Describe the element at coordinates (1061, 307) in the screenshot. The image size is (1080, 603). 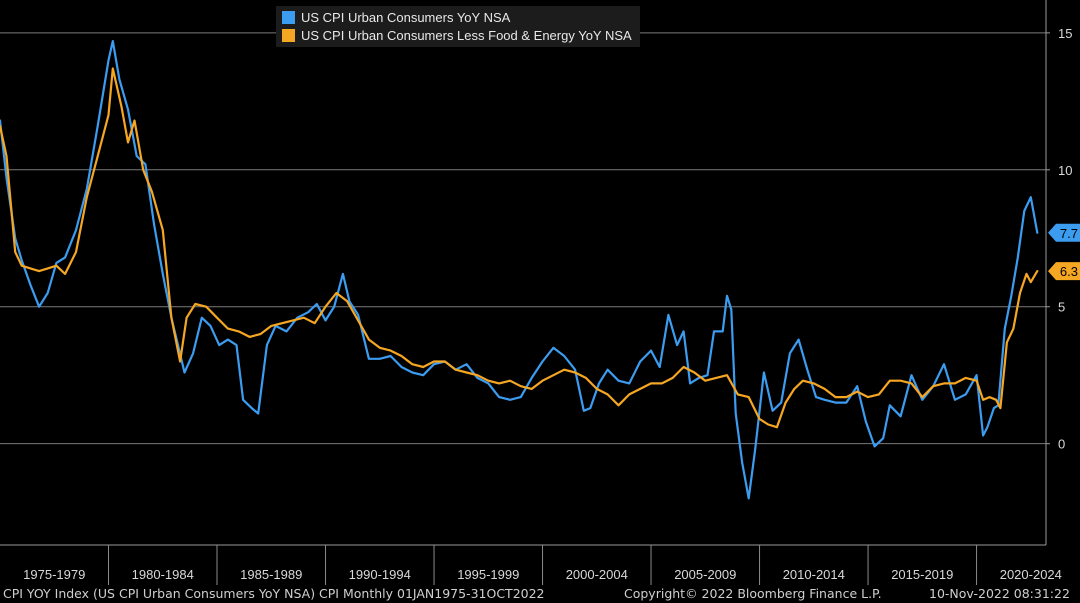
I see `y-tick-label-5: 5` at that location.